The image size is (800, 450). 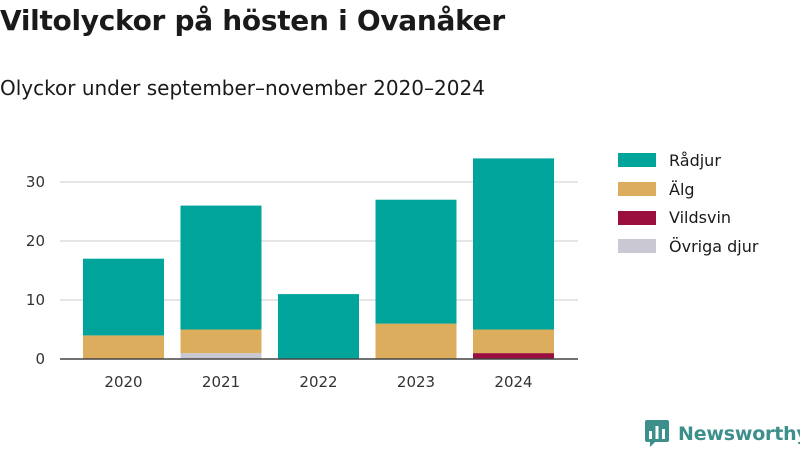 What do you see at coordinates (221, 356) in the screenshot?
I see `bar-ovriga-djur-2021` at bounding box center [221, 356].